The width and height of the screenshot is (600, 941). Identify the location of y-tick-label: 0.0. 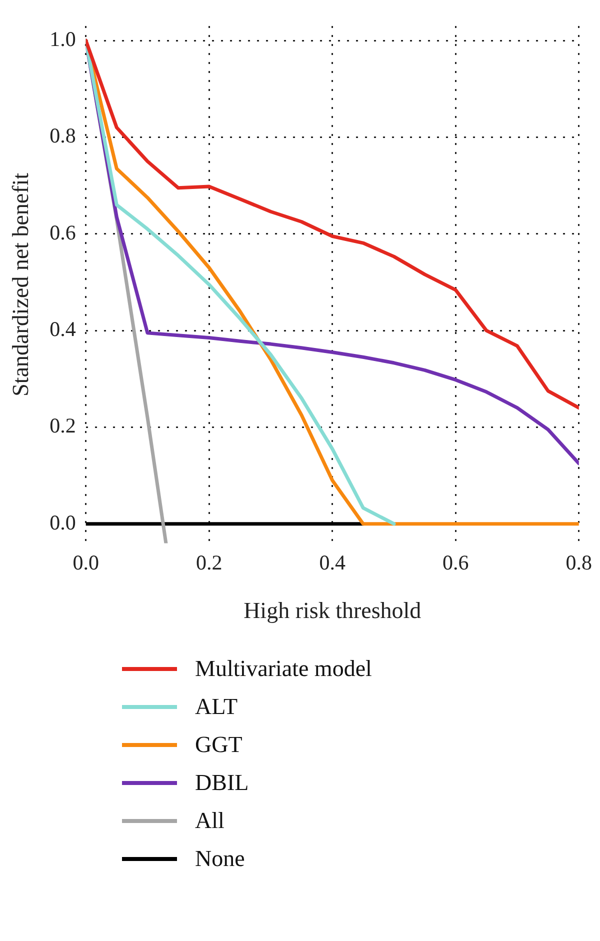
(63, 522).